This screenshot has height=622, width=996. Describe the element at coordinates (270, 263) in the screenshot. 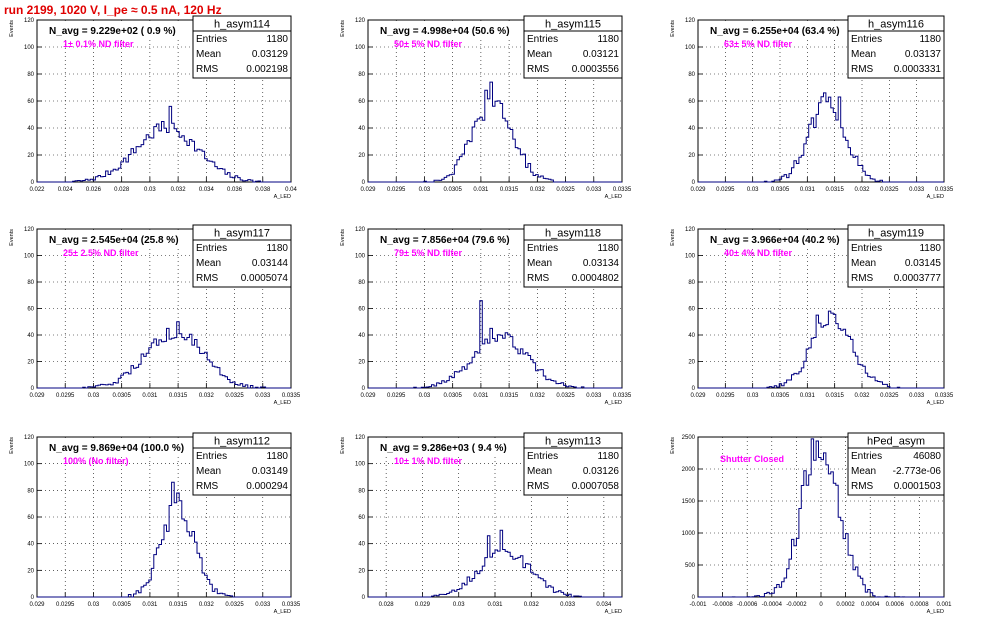

I see `stat-value-mean: 0.03144` at that location.